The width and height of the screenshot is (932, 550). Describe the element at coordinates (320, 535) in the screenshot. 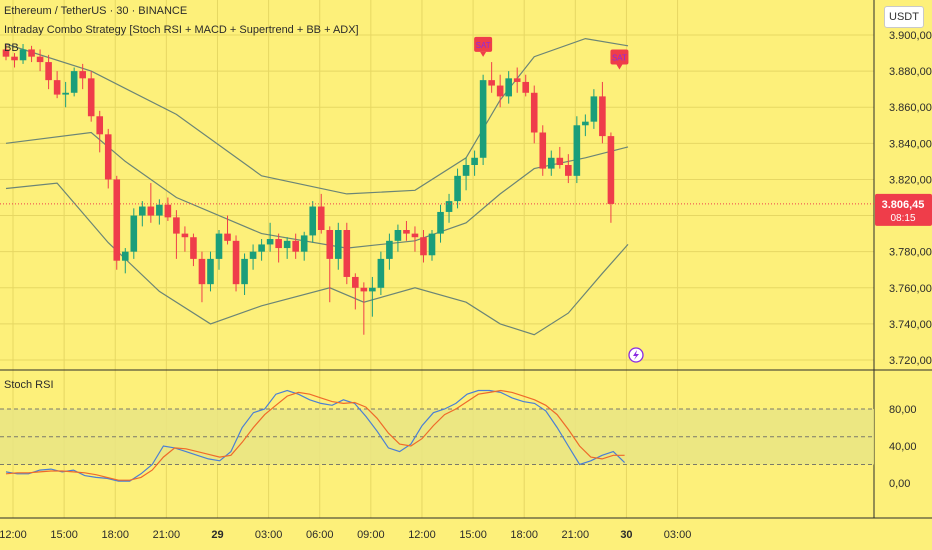

I see `time-axis-label: 06:00` at that location.